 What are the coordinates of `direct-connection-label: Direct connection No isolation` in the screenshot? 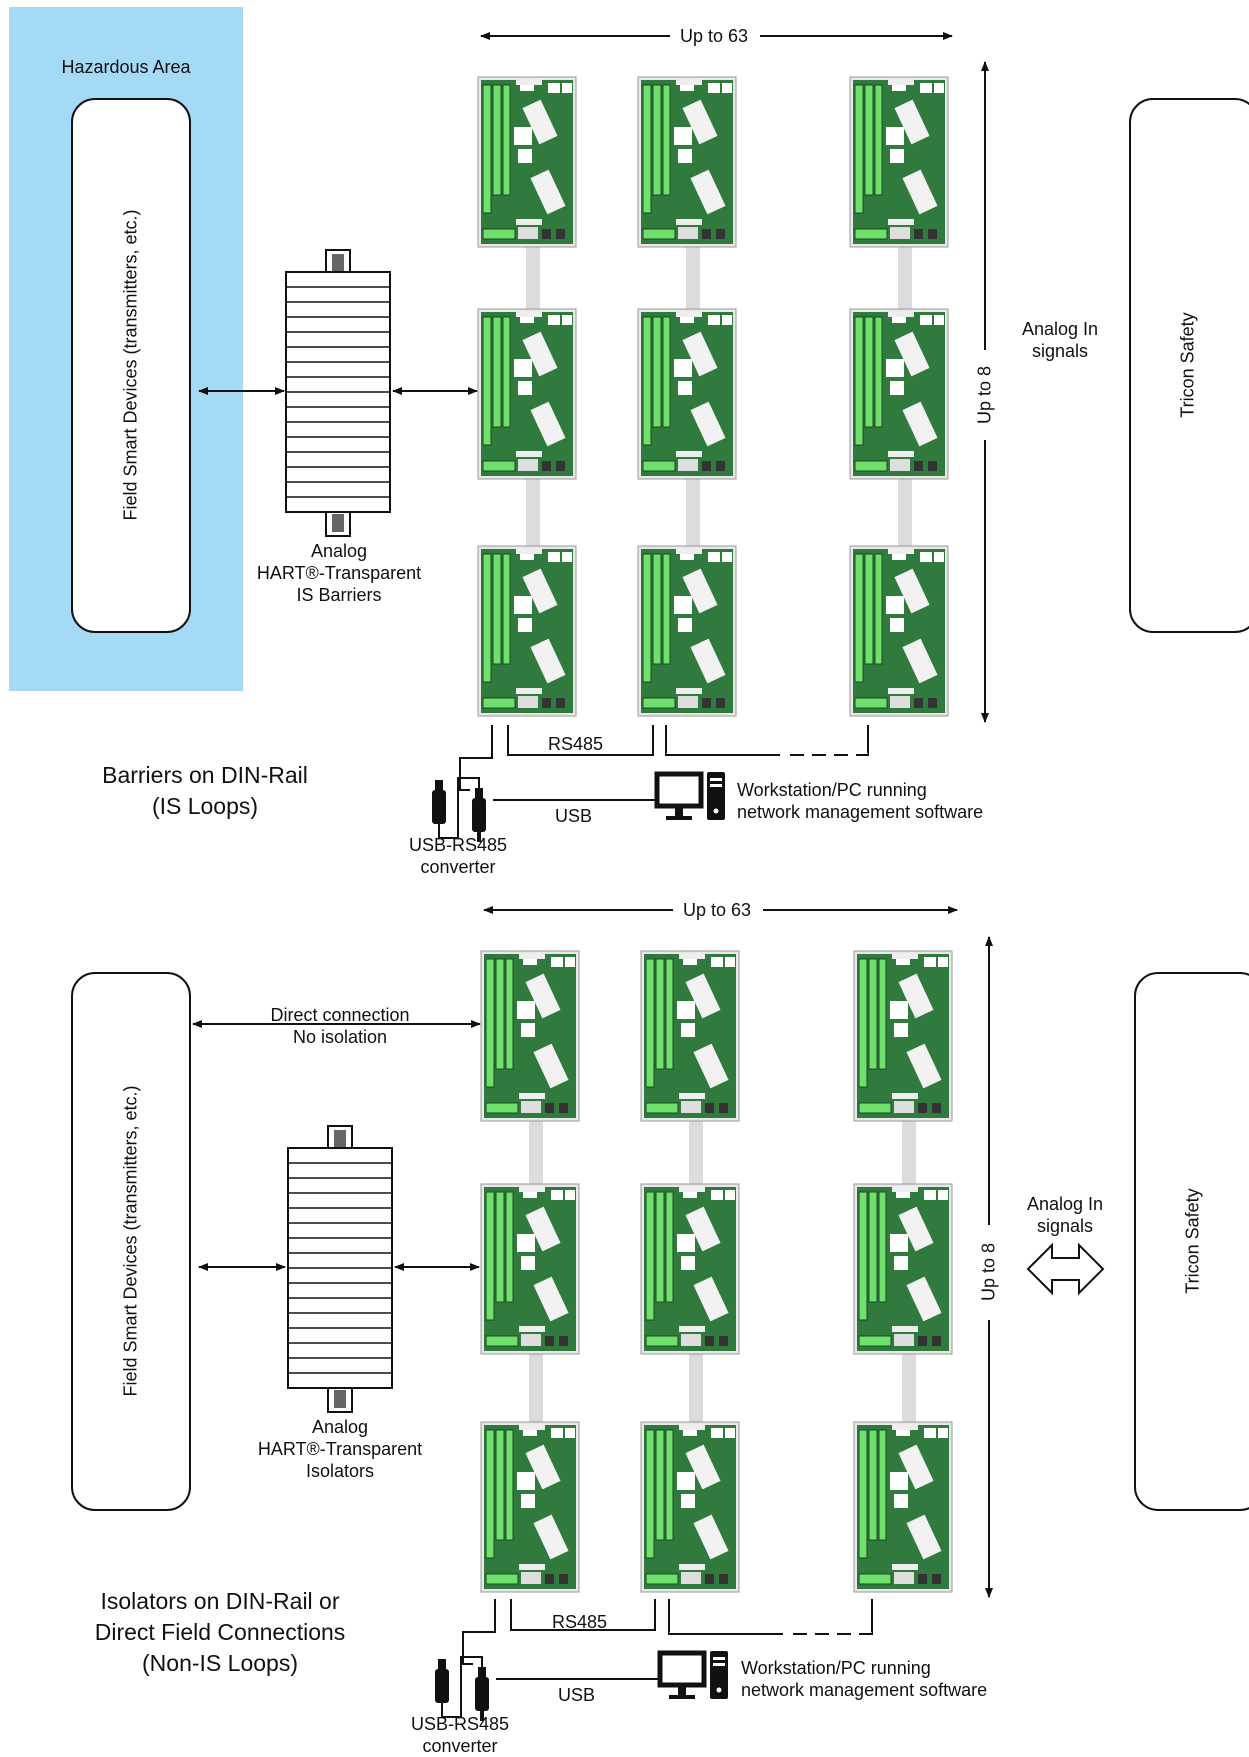 It's located at (340, 1026).